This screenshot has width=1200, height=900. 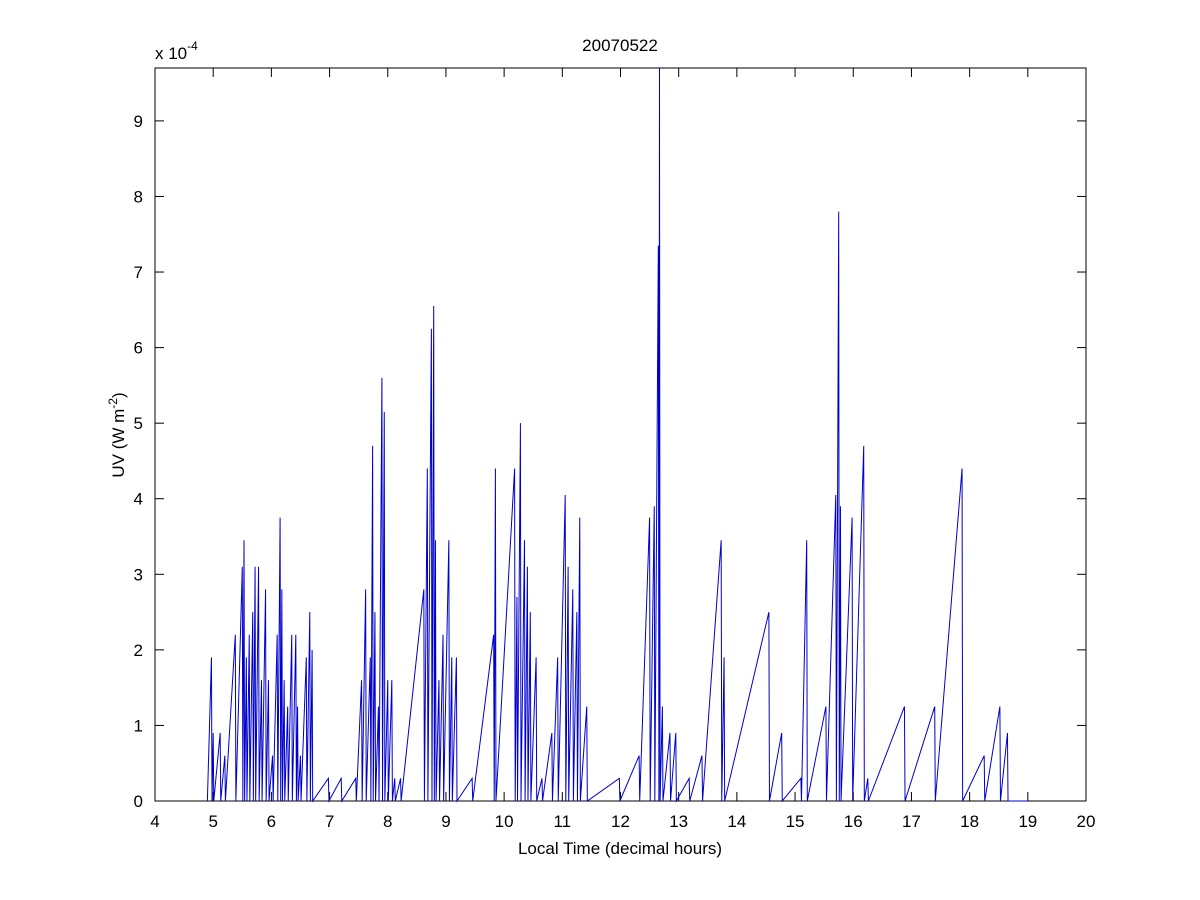 What do you see at coordinates (969, 821) in the screenshot?
I see `x-tick-label: 18` at bounding box center [969, 821].